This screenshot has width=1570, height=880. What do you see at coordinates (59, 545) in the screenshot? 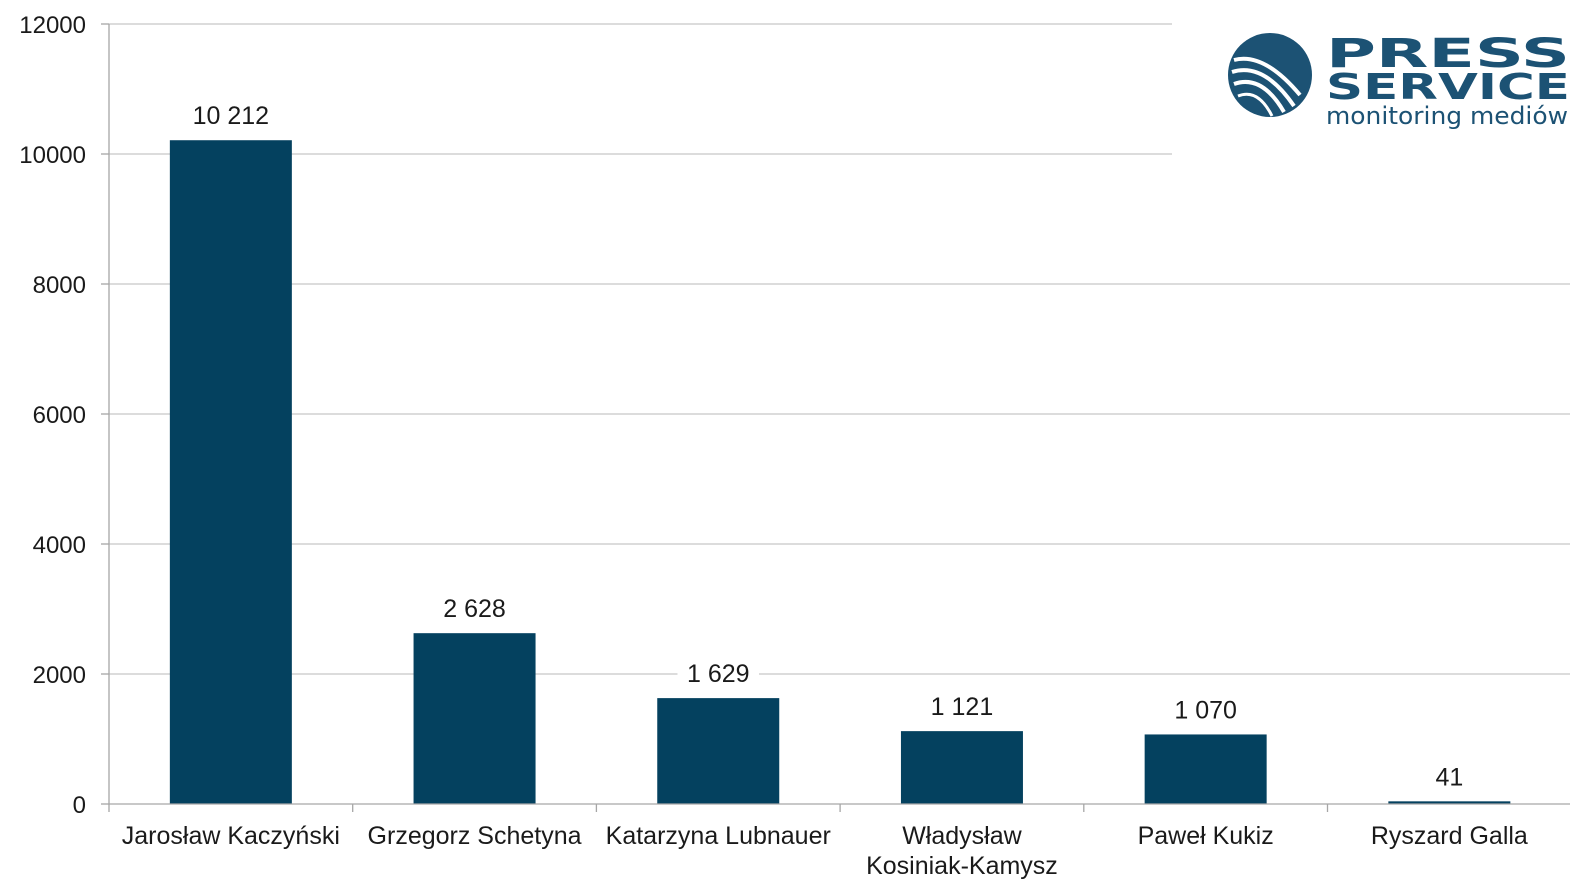
I see `y-tick-label: 4000` at bounding box center [59, 545].